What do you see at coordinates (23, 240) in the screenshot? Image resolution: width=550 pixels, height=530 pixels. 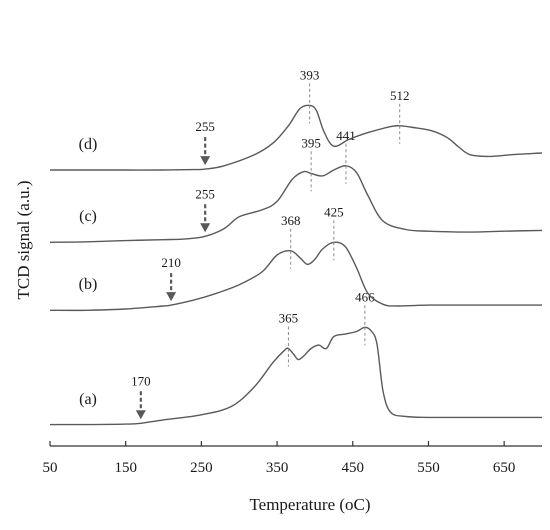 I see `y-axis-title: TCD signal (a.u.)` at bounding box center [23, 240].